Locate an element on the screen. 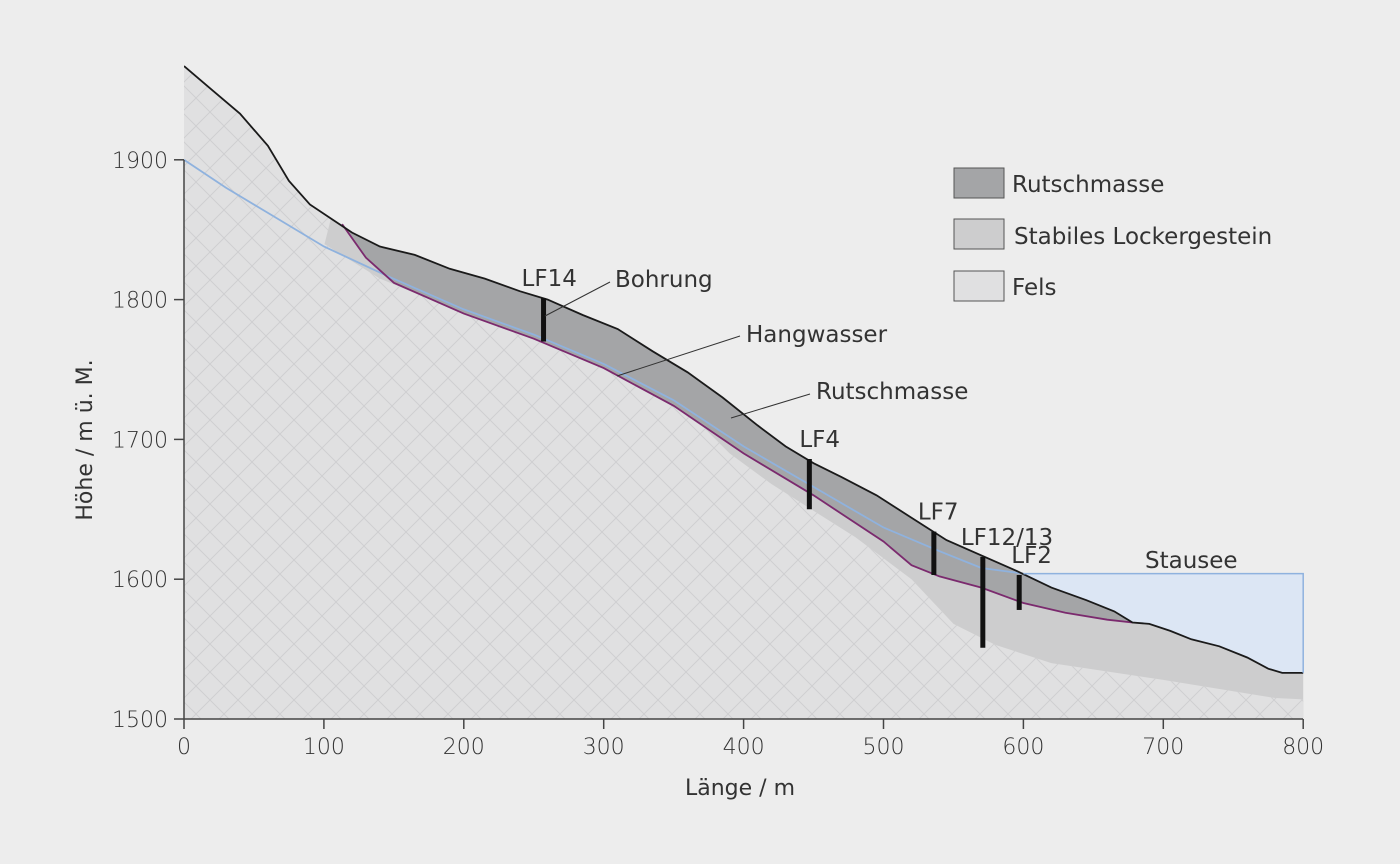 The width and height of the screenshot is (1400, 864). y-axis-title: Höhe / m ü. M. is located at coordinates (85, 439).